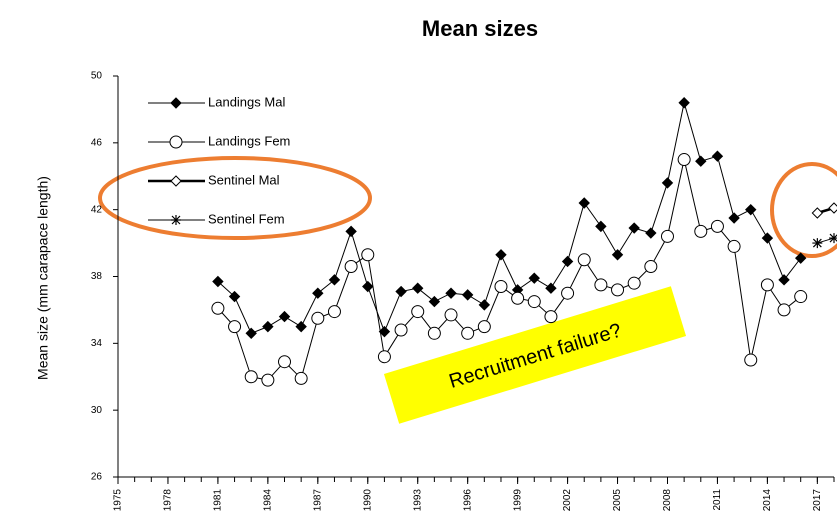 Image resolution: width=837 pixels, height=527 pixels. I want to click on x-tick-label: 1981, so click(218, 500).